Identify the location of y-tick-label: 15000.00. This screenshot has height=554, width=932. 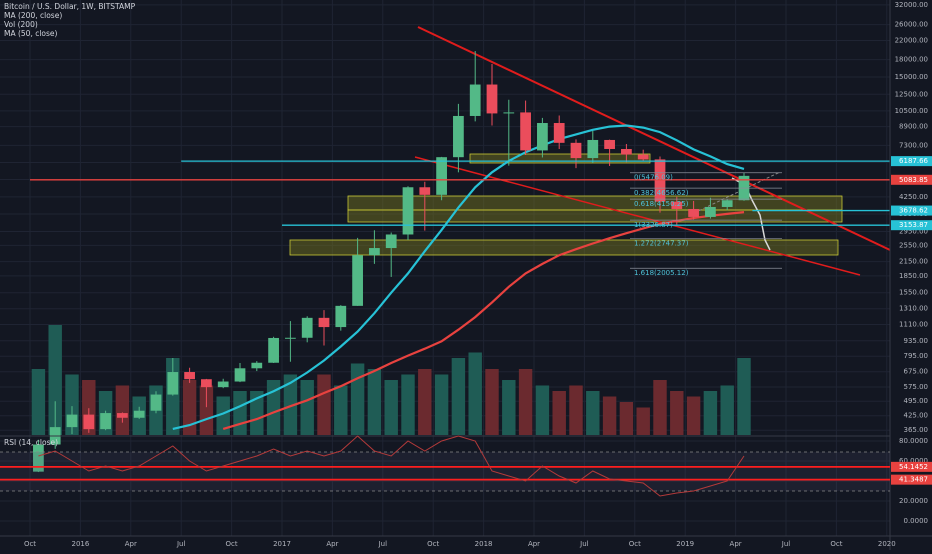
(911, 77).